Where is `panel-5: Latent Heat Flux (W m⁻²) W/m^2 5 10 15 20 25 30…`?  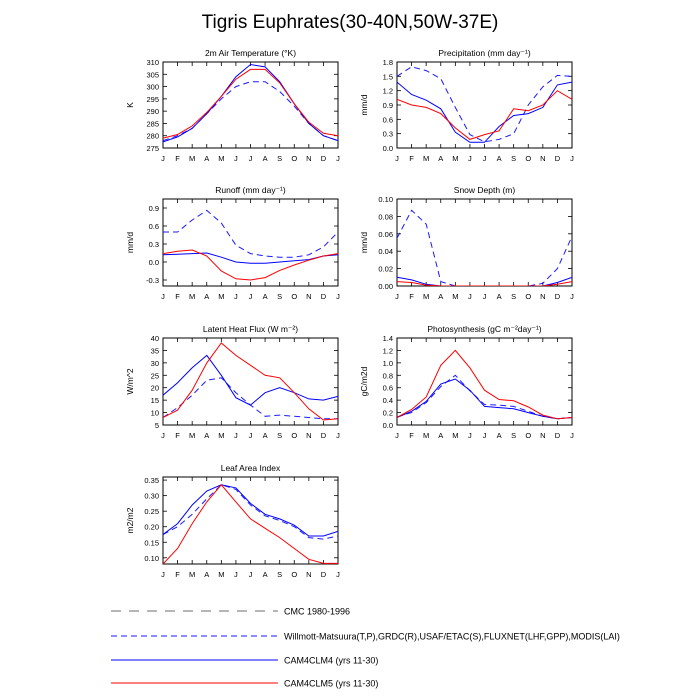 panel-5: Latent Heat Flux (W m⁻²) W/m^2 5 10 15 20 25 30… is located at coordinates (232, 382).